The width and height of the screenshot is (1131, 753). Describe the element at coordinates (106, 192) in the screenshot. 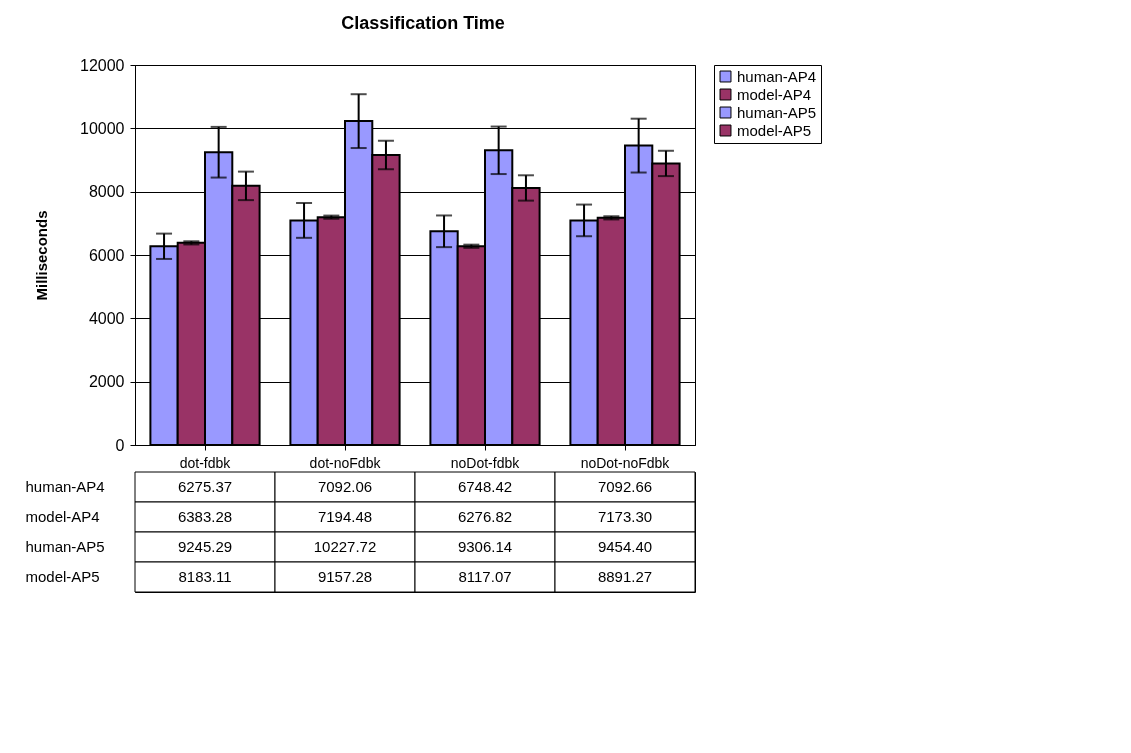

I see `y-tick-label: 8000` at that location.